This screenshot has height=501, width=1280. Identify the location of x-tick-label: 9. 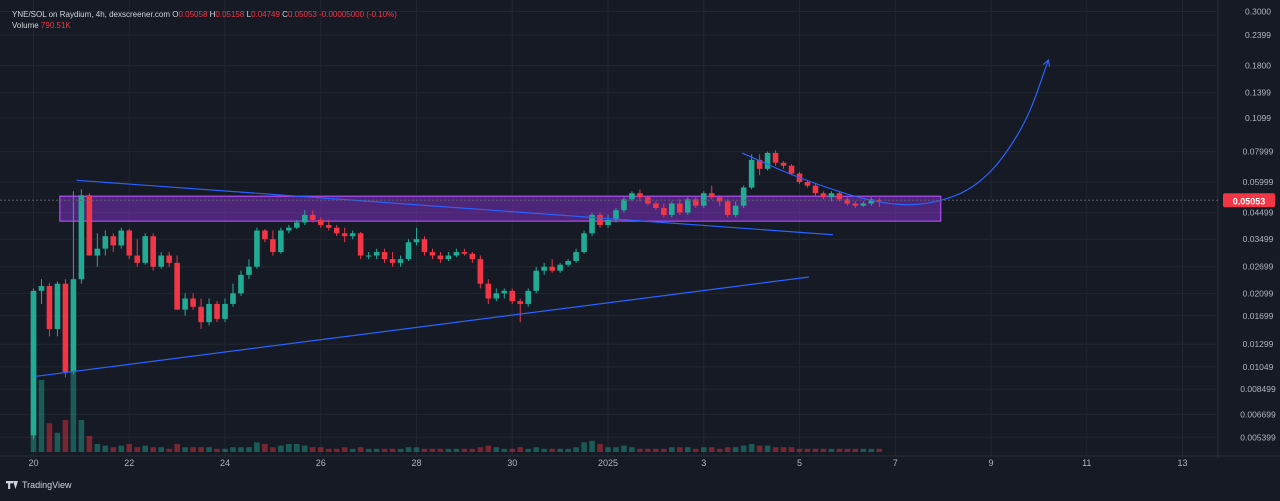
(990, 463).